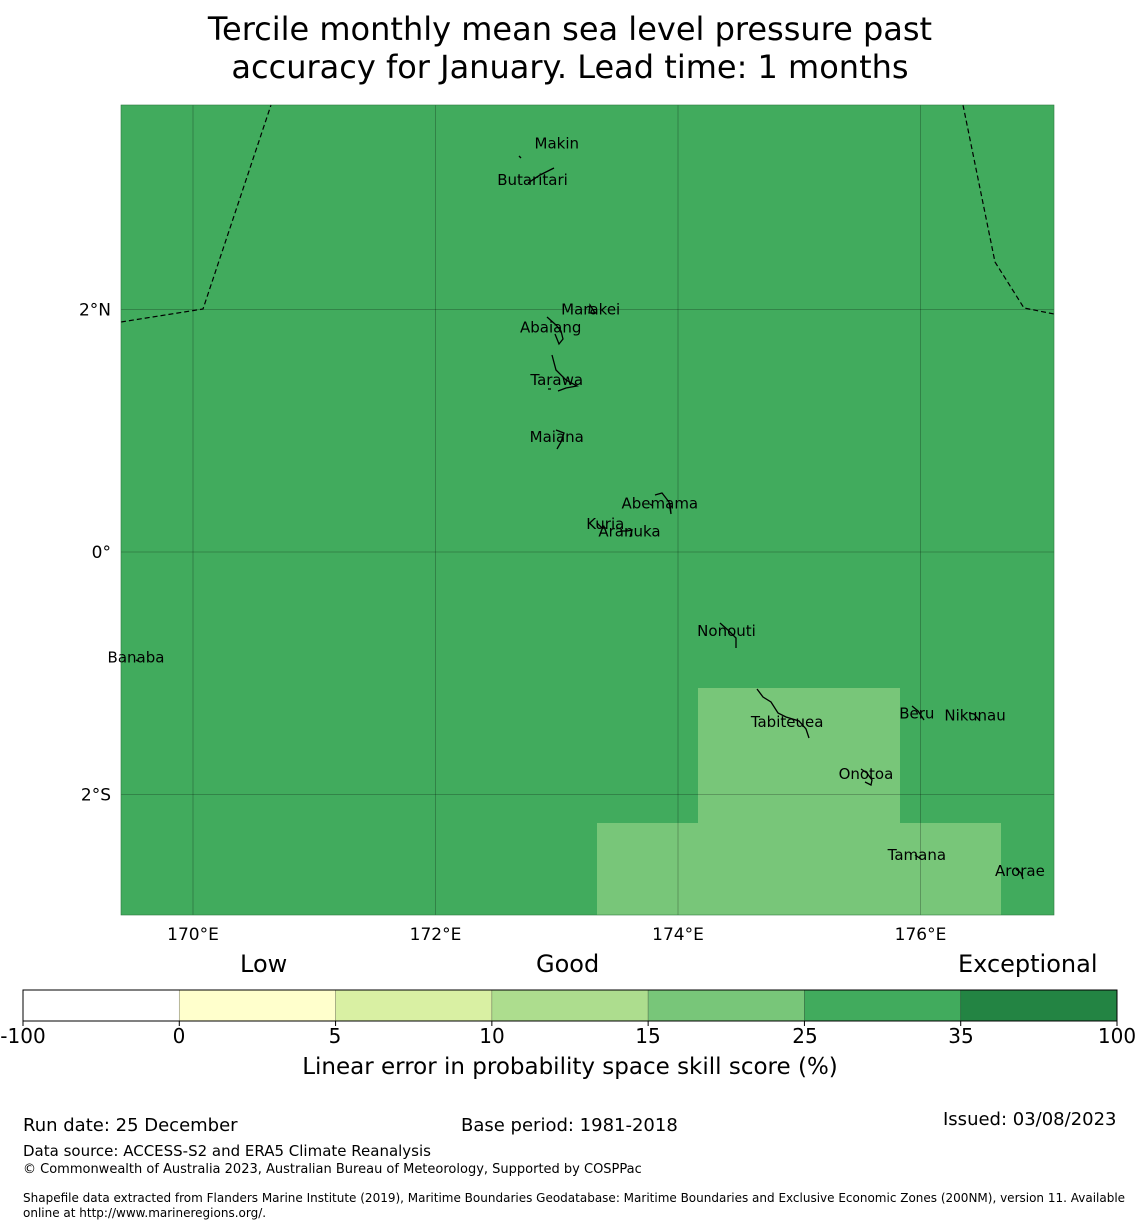 This screenshot has height=1230, width=1140. I want to click on category-exceptional-label: Exceptional, so click(1028, 964).